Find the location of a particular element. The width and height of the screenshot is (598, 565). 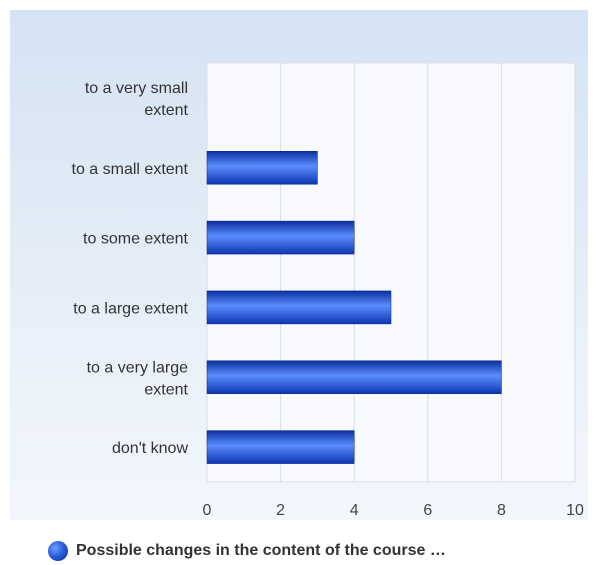

x-tick-label: 10 is located at coordinates (575, 510).